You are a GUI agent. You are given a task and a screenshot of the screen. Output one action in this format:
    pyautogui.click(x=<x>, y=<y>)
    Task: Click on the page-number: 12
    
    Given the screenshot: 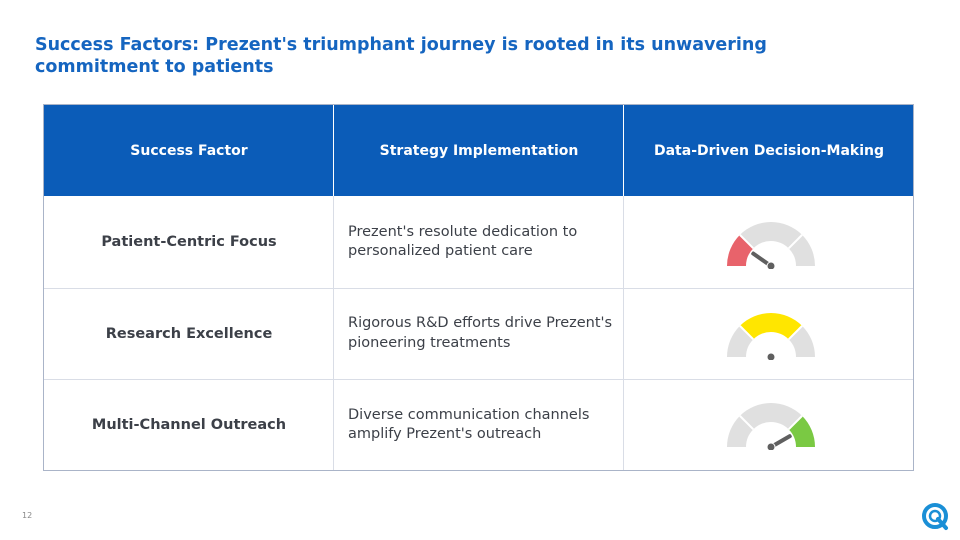 What is the action you would take?
    pyautogui.click(x=27, y=515)
    